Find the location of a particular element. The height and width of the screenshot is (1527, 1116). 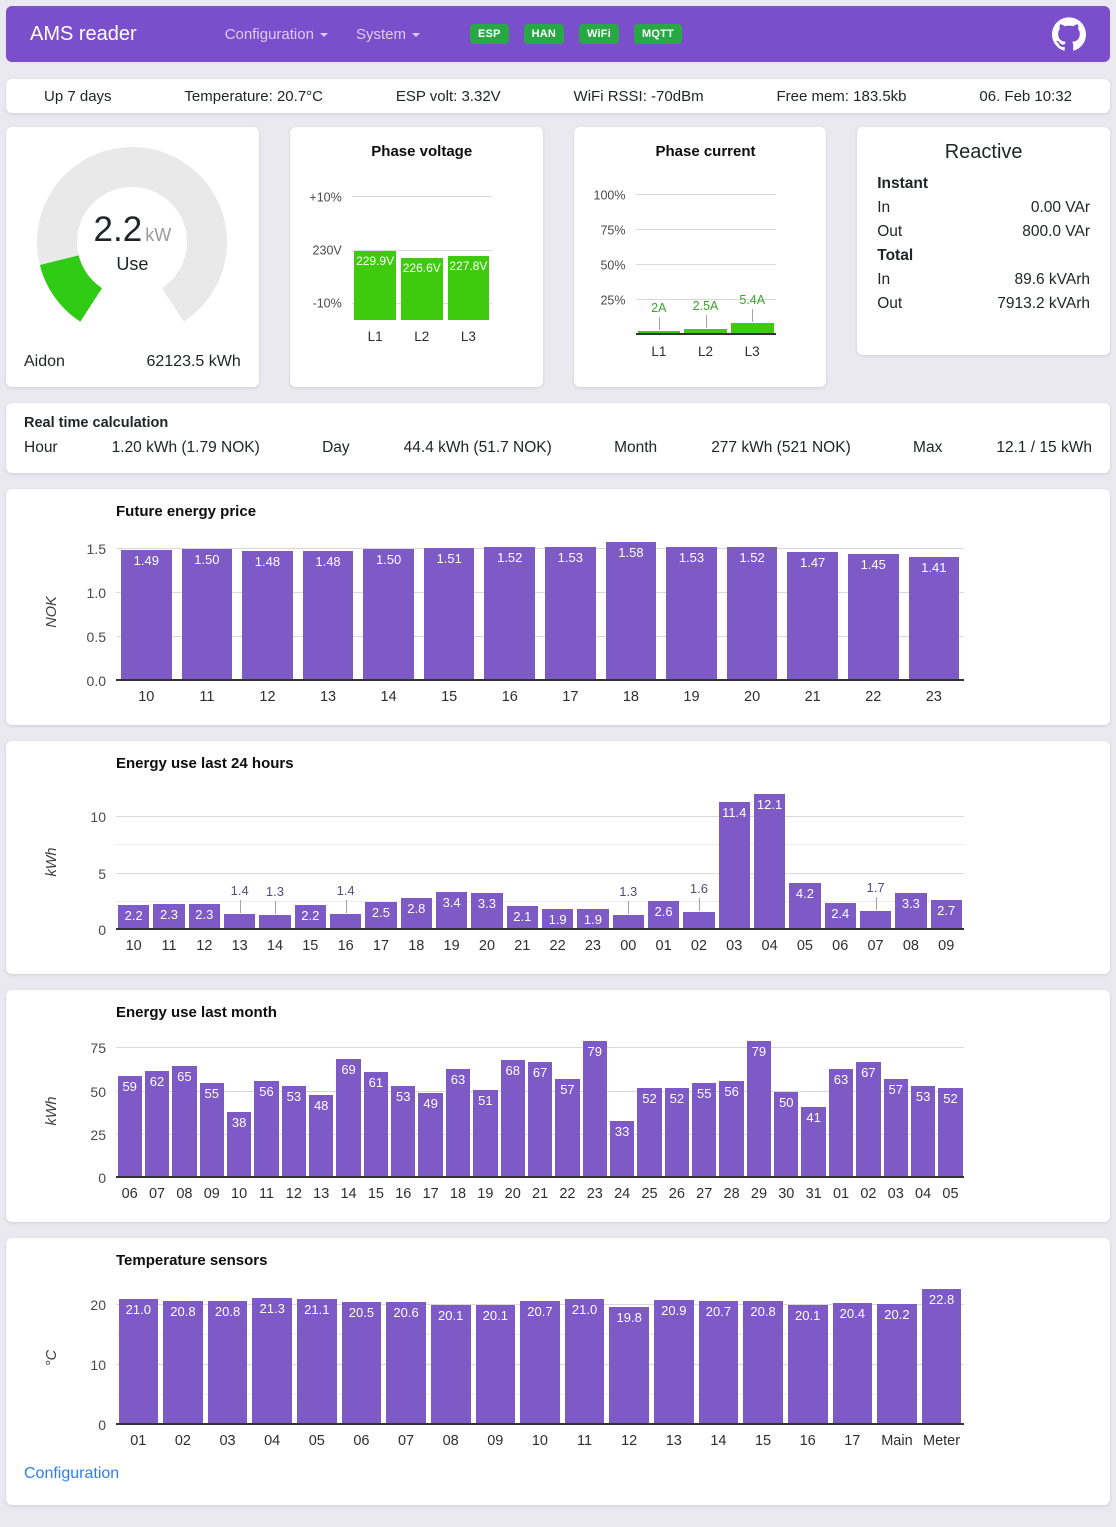

bar-slot: 227.8V is located at coordinates (468, 254).